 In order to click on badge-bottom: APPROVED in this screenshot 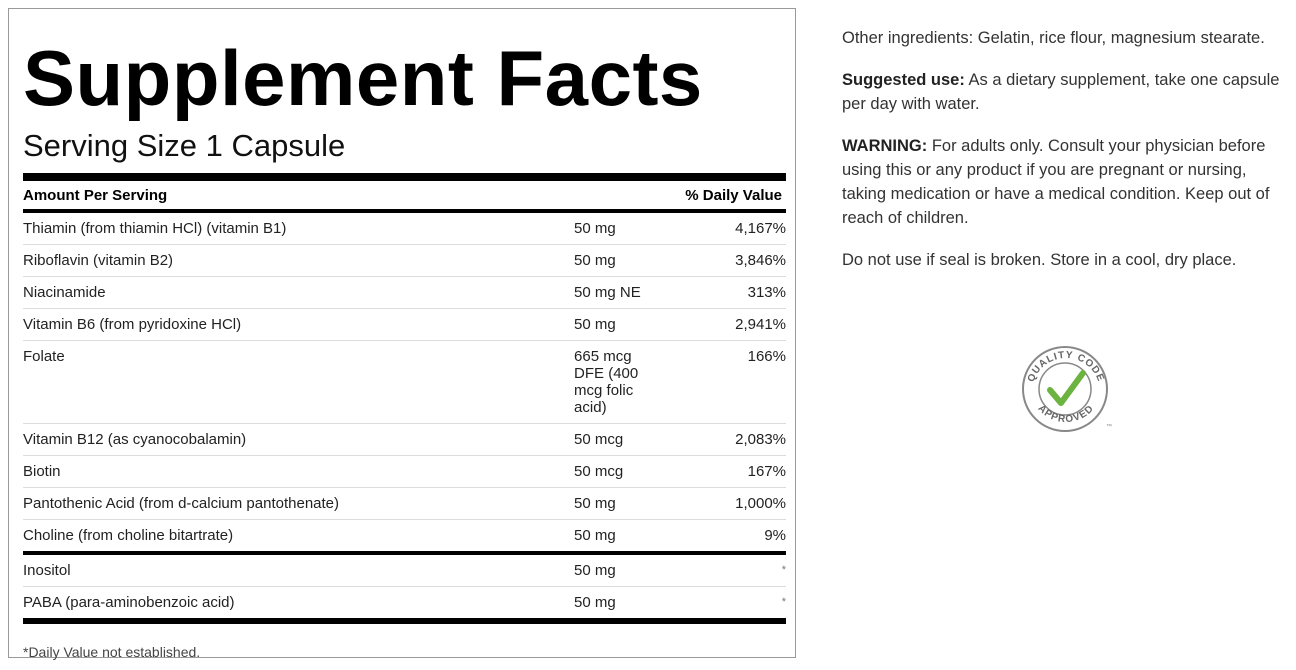, I will do `click(1066, 414)`.